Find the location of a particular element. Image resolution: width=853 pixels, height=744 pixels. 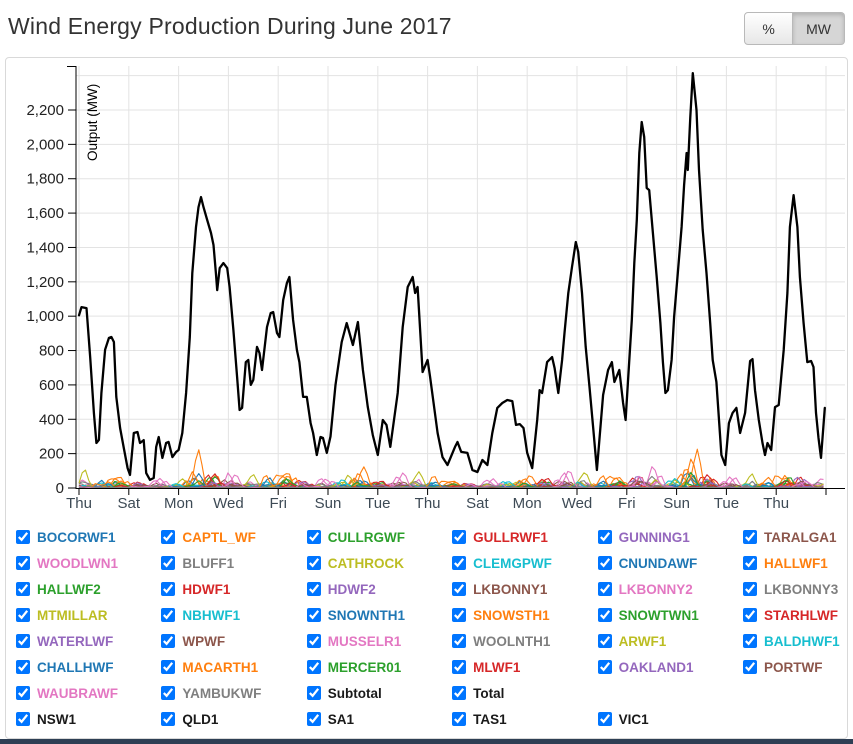

legend-checkbox-QLD1 is located at coordinates (168, 719).